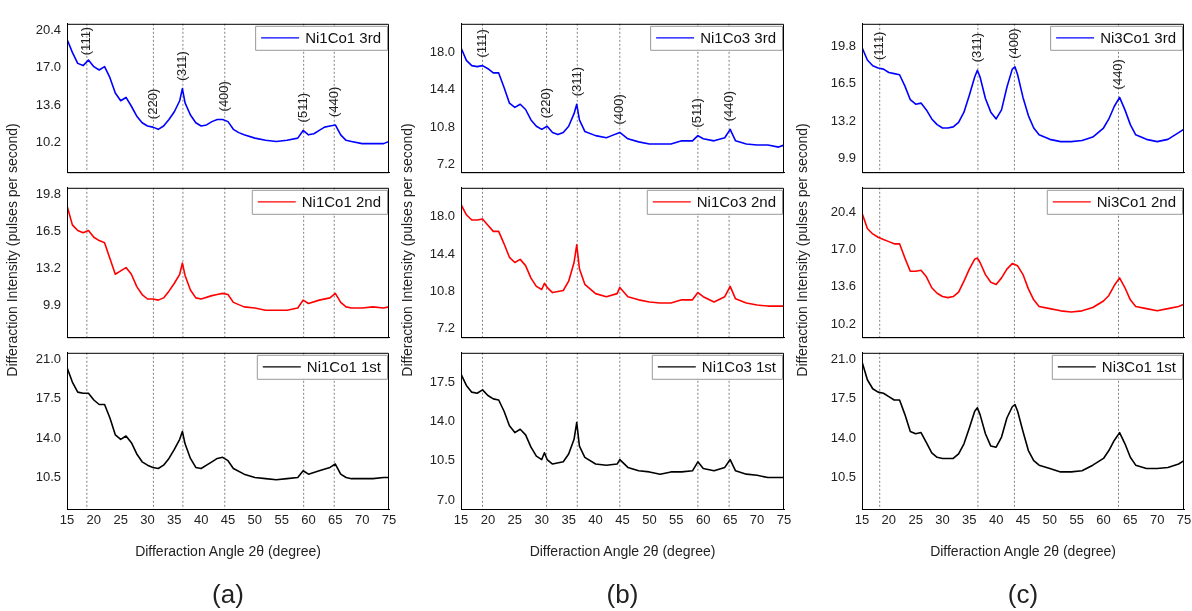  Describe the element at coordinates (739, 366) in the screenshot. I see `legend-label: Ni1Co3 1st` at that location.